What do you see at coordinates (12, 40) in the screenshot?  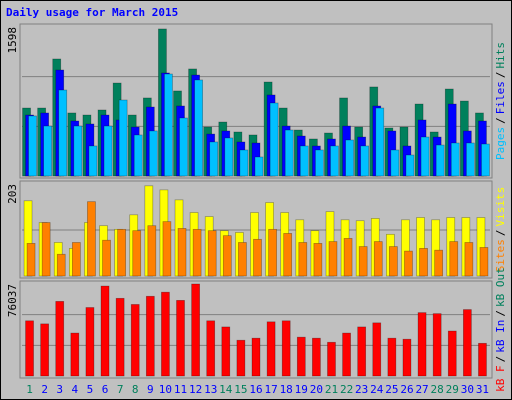 I see `y-tick-label: 1598` at bounding box center [12, 40].